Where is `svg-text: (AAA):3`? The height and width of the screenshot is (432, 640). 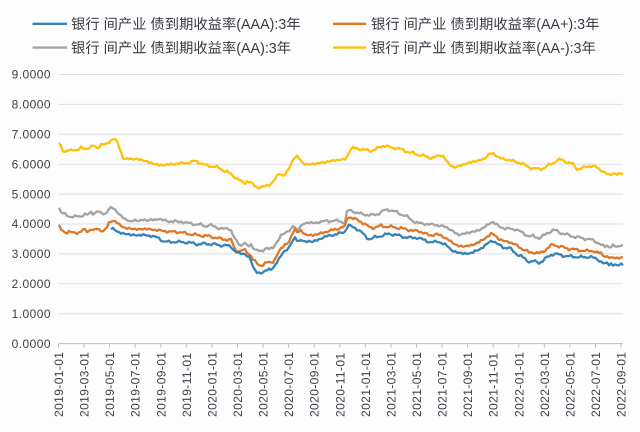
svg-text: (AAA):3 is located at coordinates (261, 25).